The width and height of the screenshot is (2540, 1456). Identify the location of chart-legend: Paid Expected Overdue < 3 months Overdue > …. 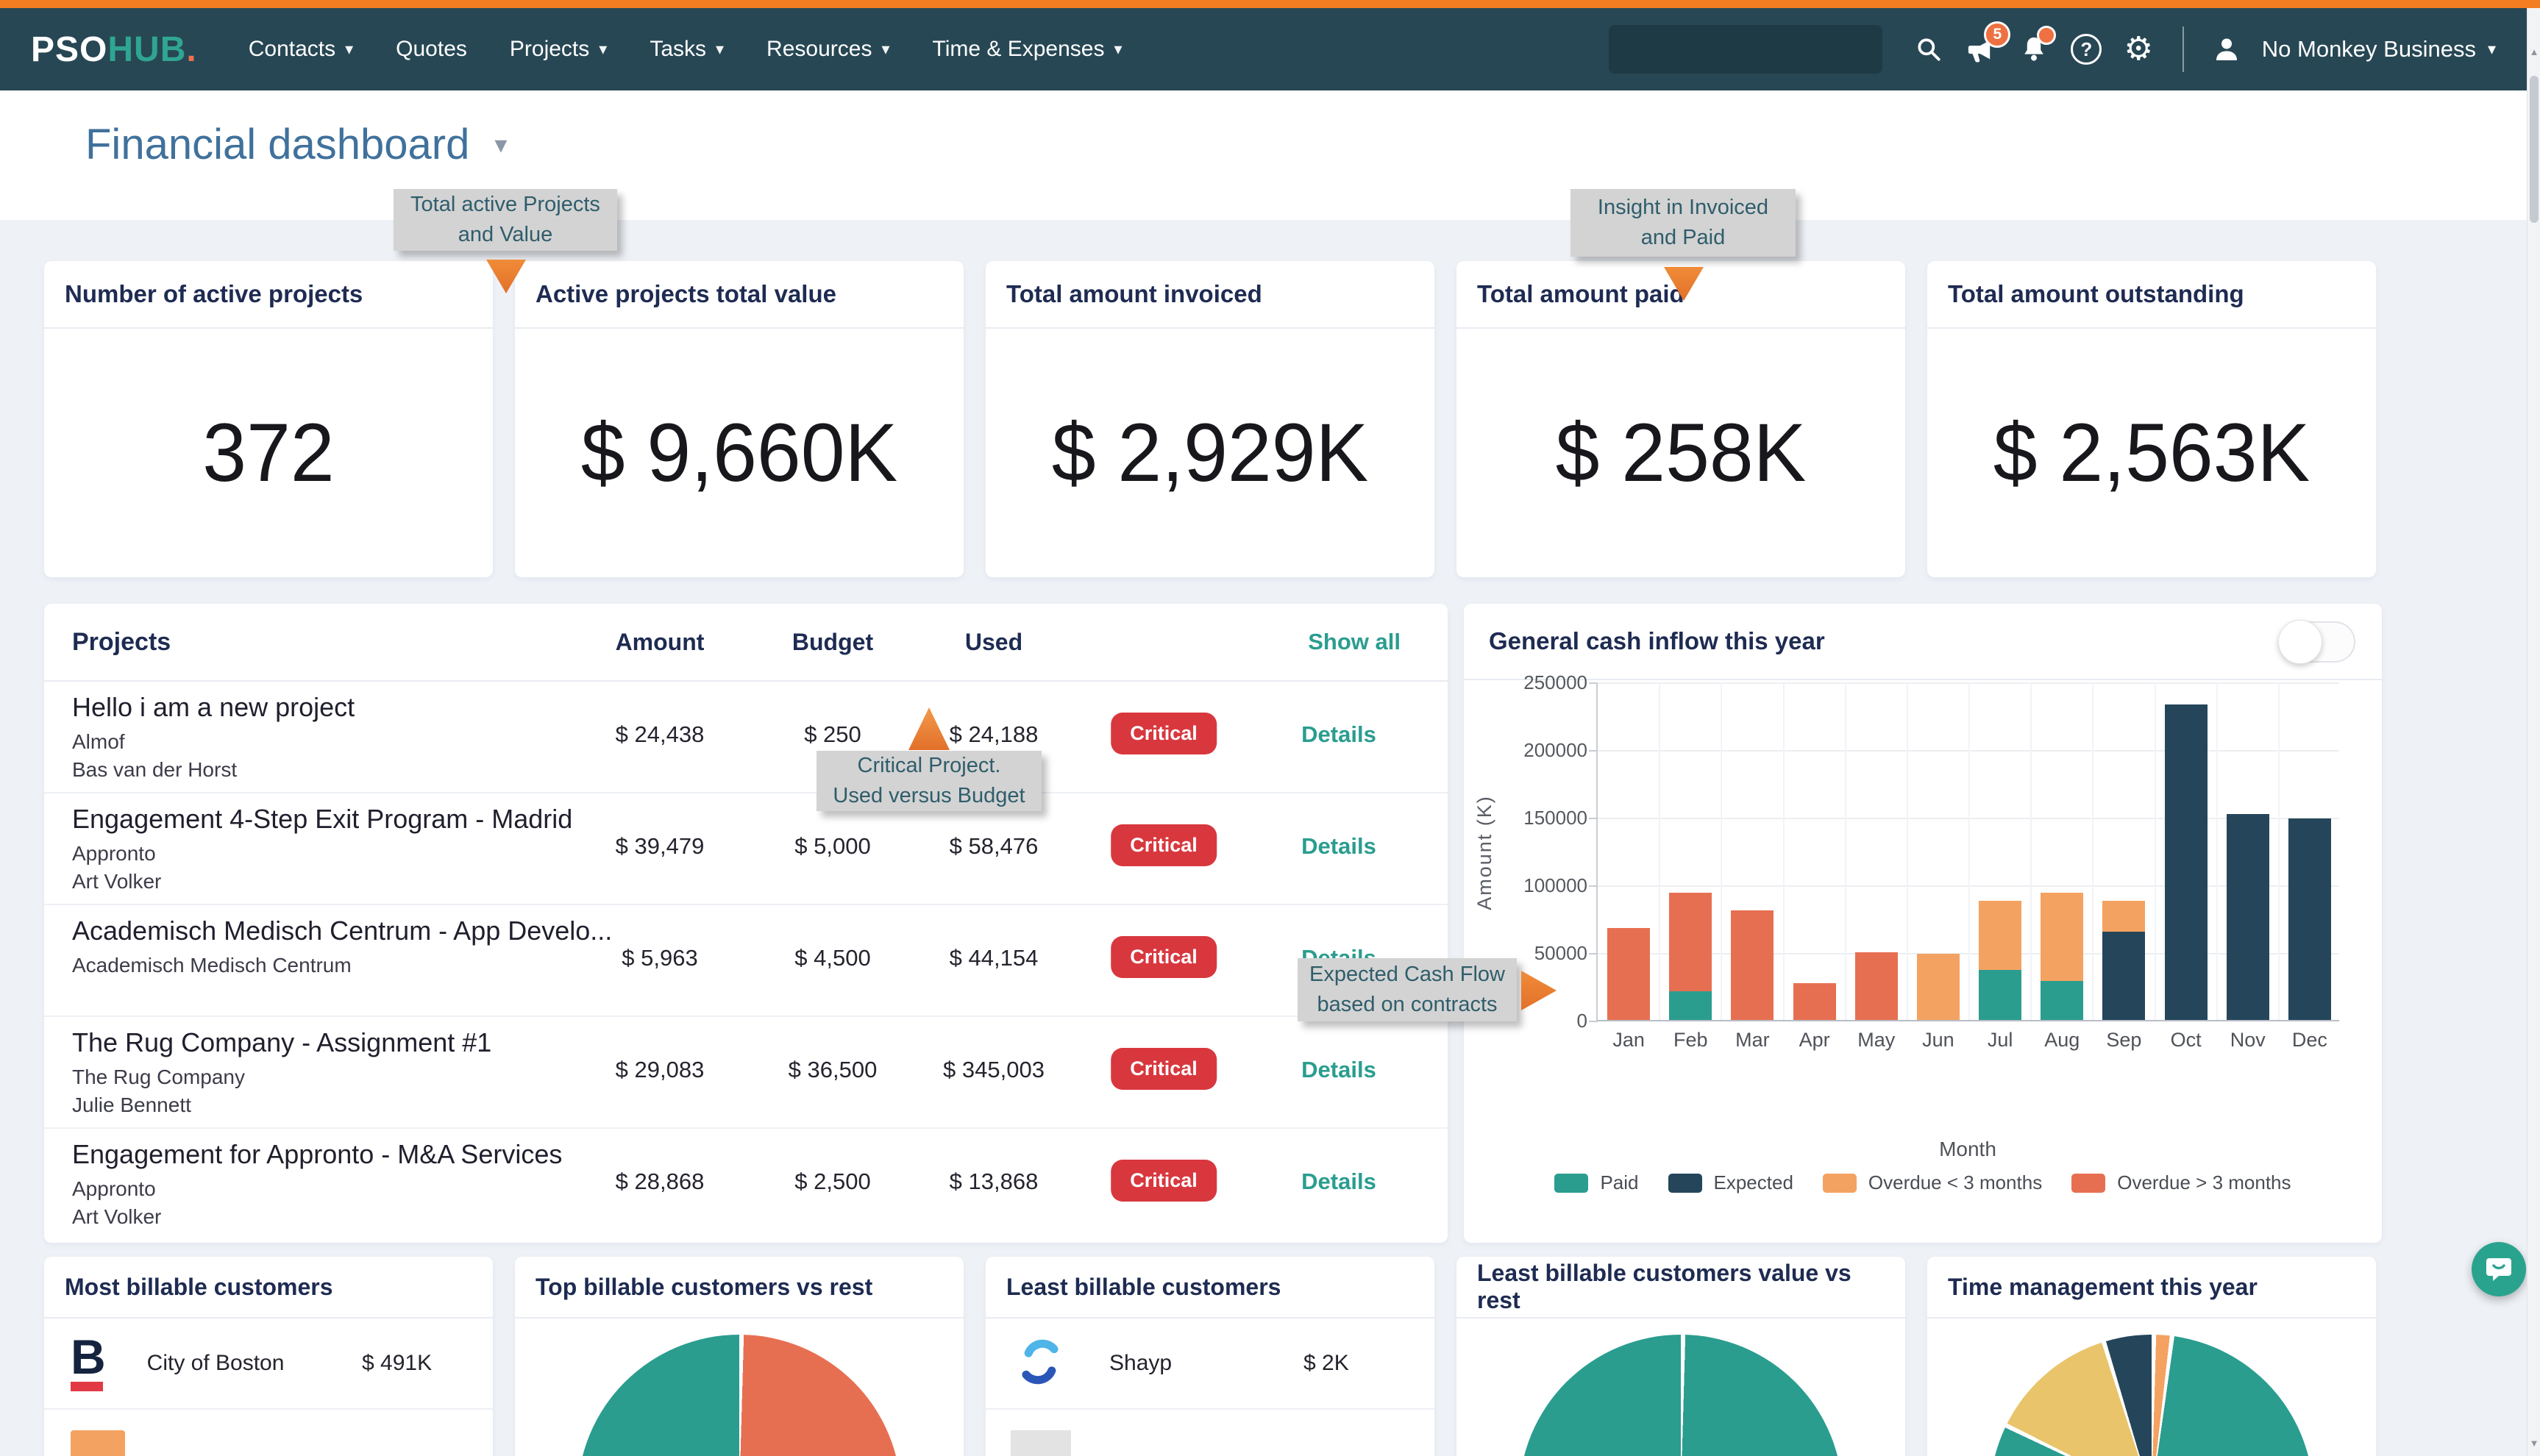
(1923, 1182).